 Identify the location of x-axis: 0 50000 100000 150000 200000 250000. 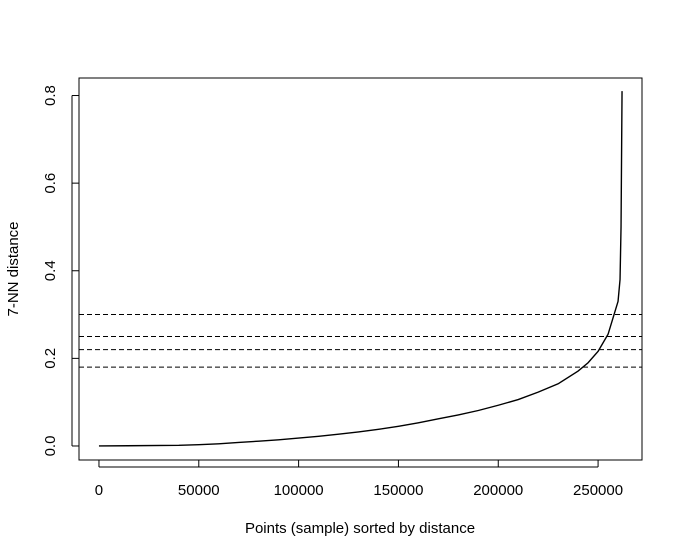
(359, 479).